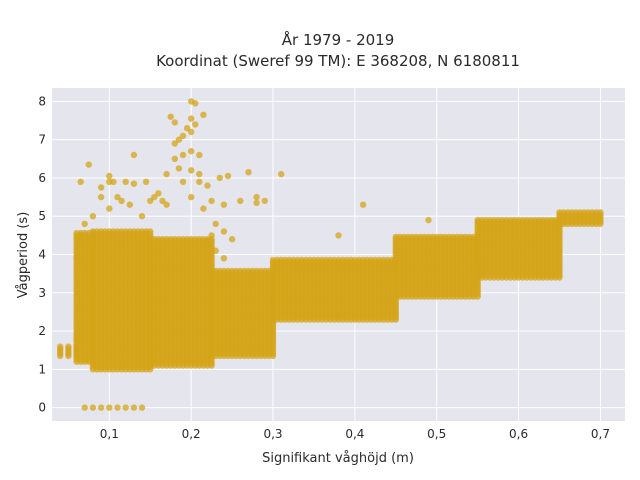 This screenshot has width=640, height=480. What do you see at coordinates (42, 140) in the screenshot?
I see `y-tick-label: 7` at bounding box center [42, 140].